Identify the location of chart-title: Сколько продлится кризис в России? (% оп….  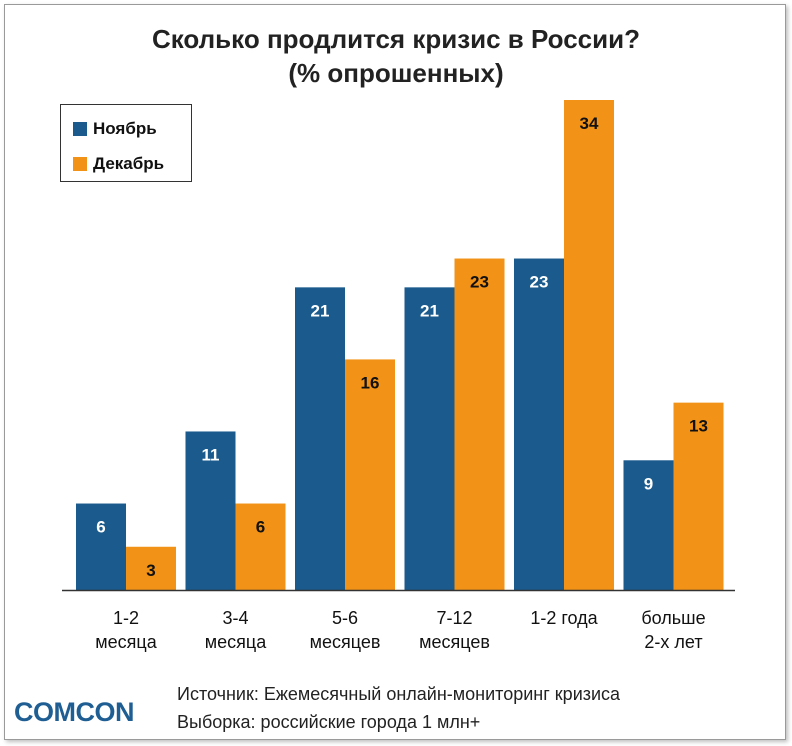
(396, 56).